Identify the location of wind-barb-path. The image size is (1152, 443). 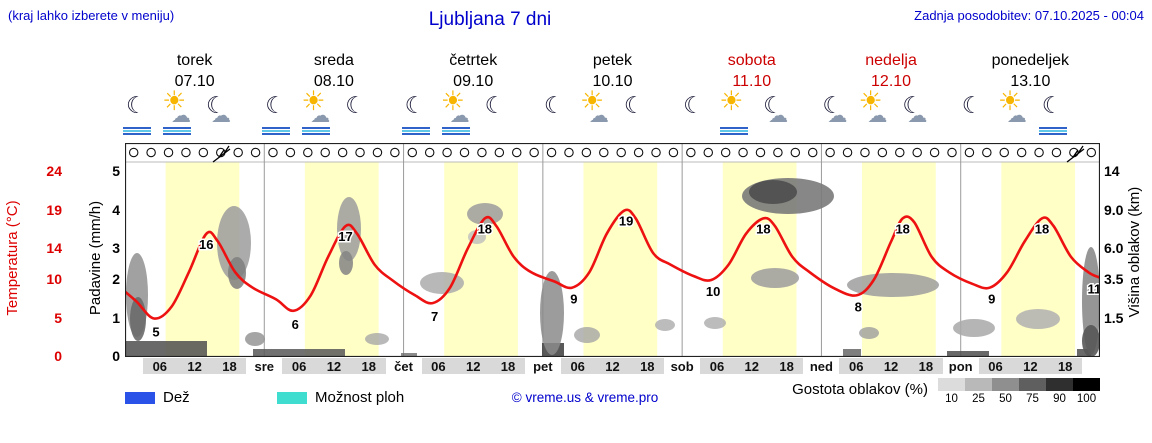
(1075, 154).